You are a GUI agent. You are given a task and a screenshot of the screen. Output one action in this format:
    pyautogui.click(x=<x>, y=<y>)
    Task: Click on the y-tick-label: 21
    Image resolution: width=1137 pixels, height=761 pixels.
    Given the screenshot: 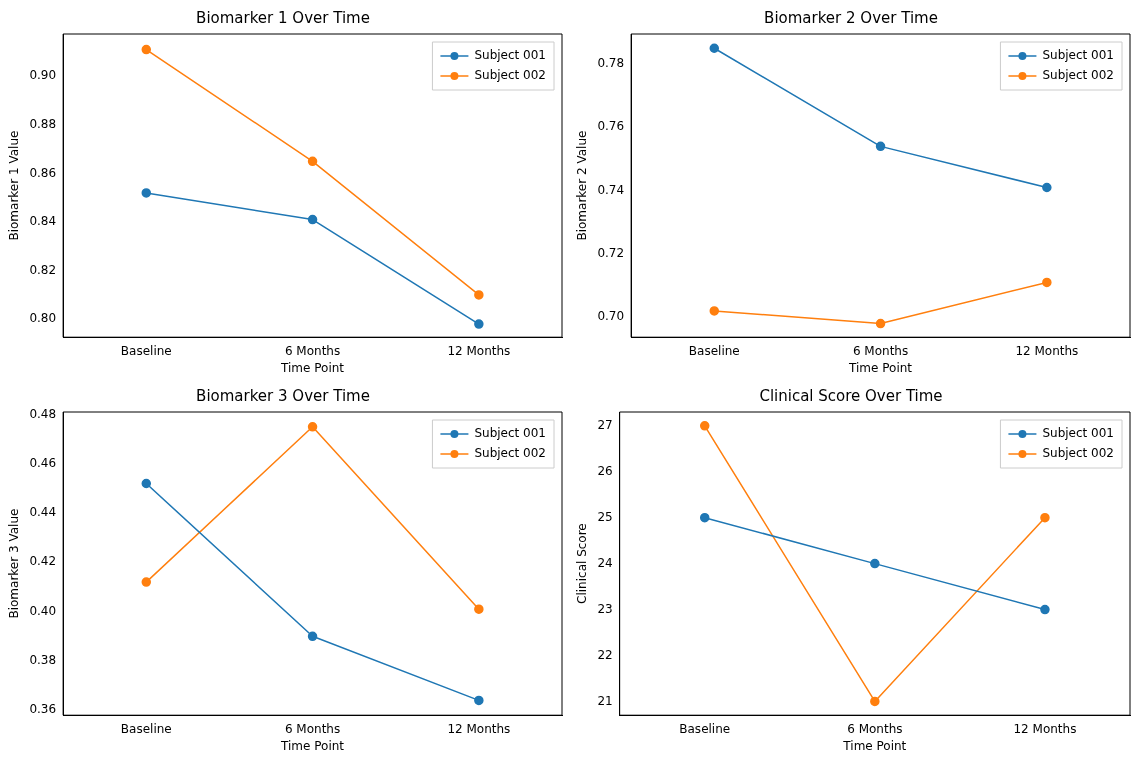 What is the action you would take?
    pyautogui.click(x=605, y=700)
    